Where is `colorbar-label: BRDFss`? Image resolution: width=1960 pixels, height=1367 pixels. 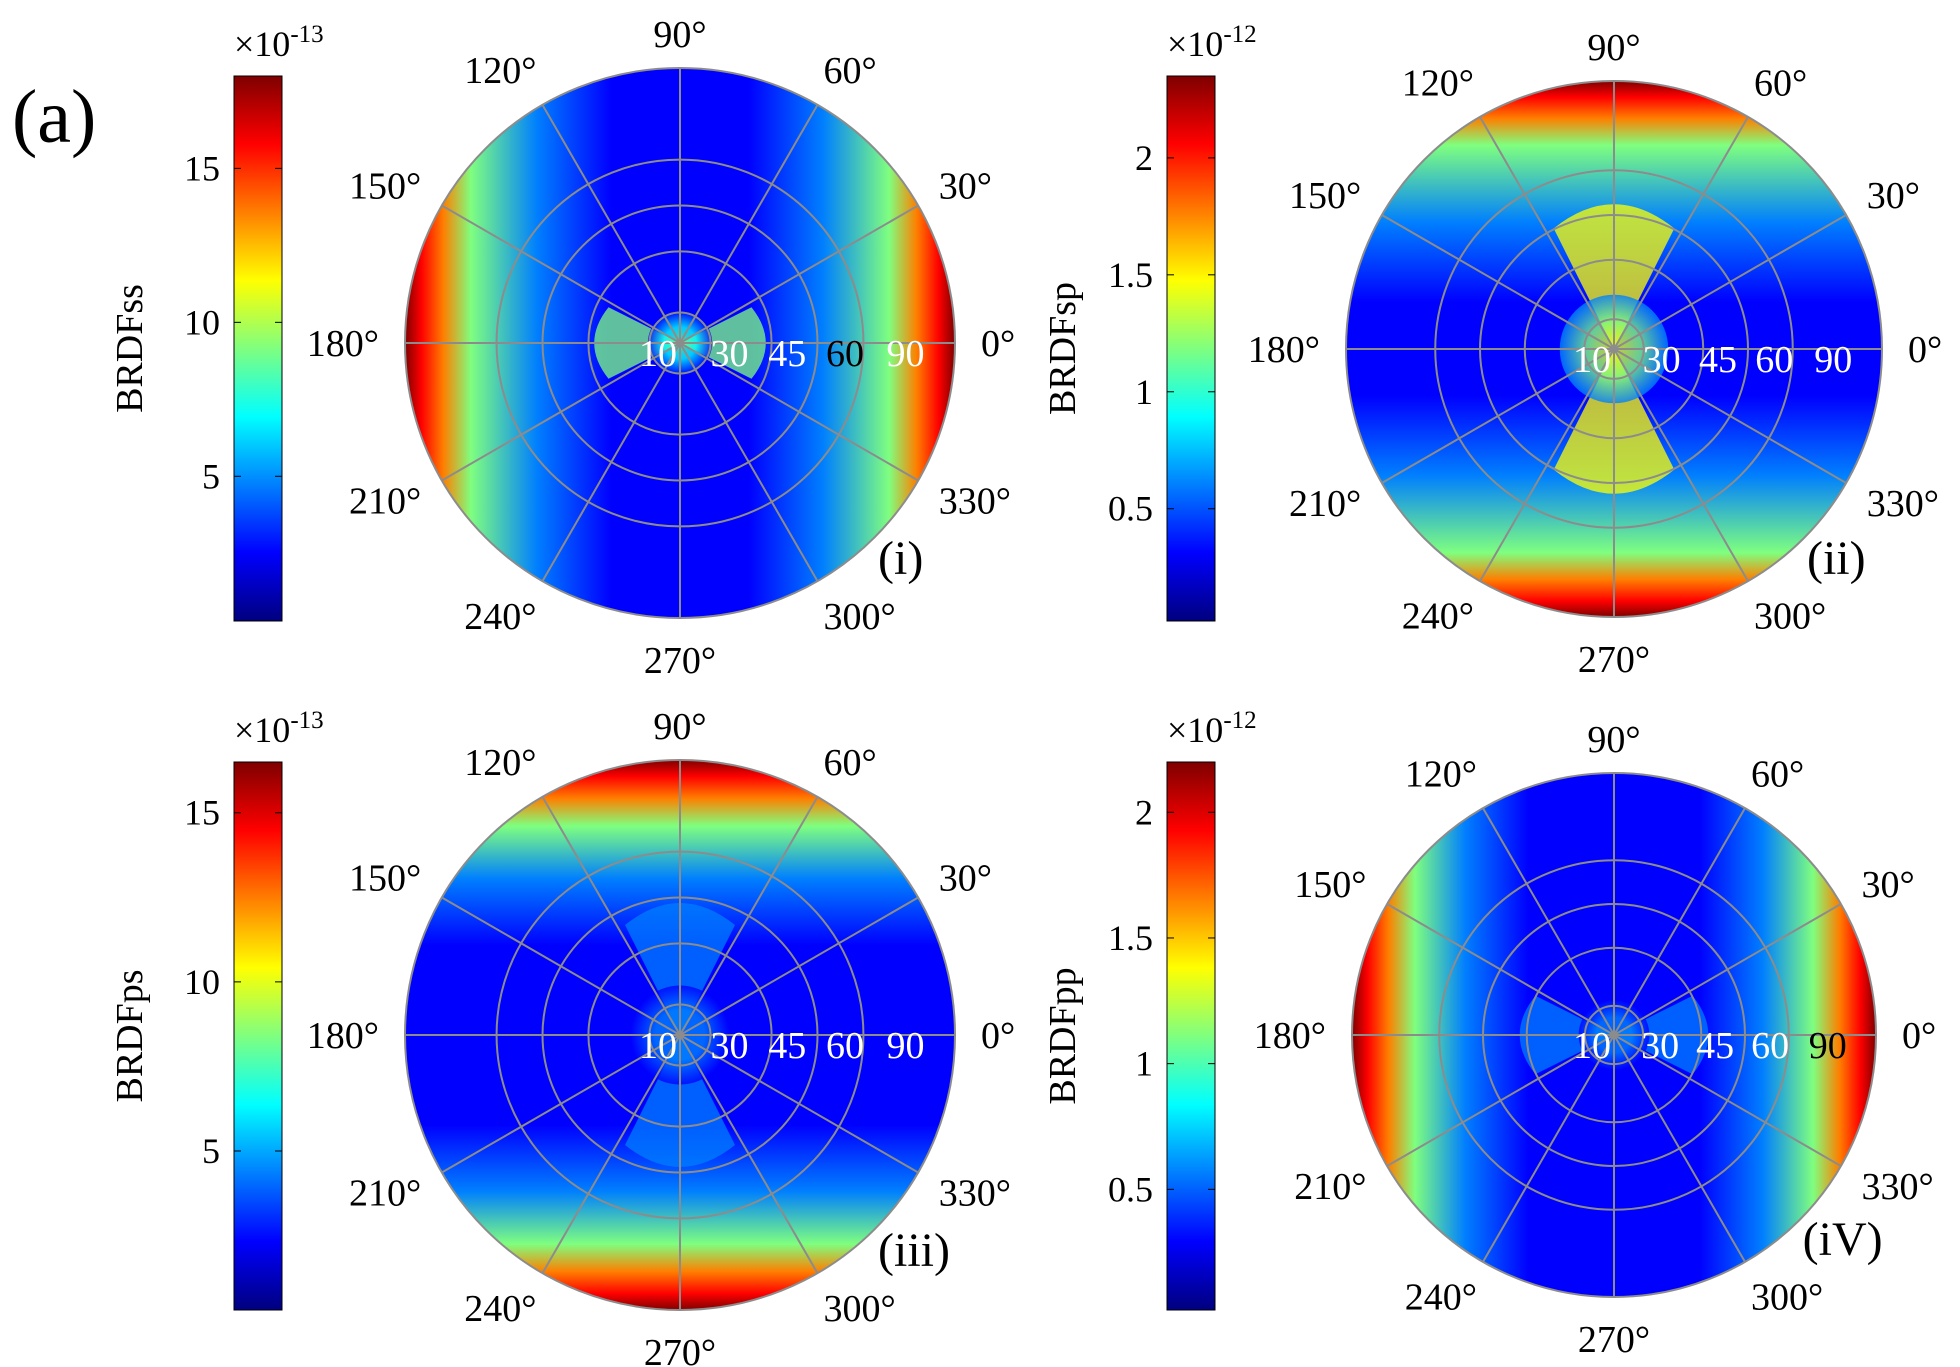 colorbar-label: BRDFss is located at coordinates (130, 348).